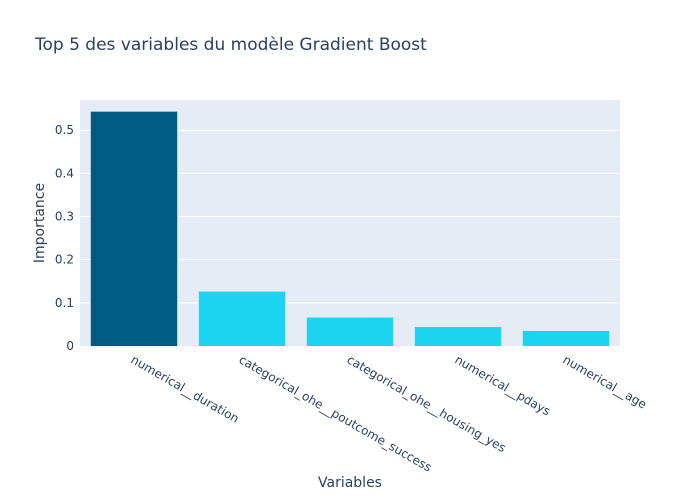  Describe the element at coordinates (350, 331) in the screenshot. I see `bar-categorical-ohe-housing-yes` at that location.